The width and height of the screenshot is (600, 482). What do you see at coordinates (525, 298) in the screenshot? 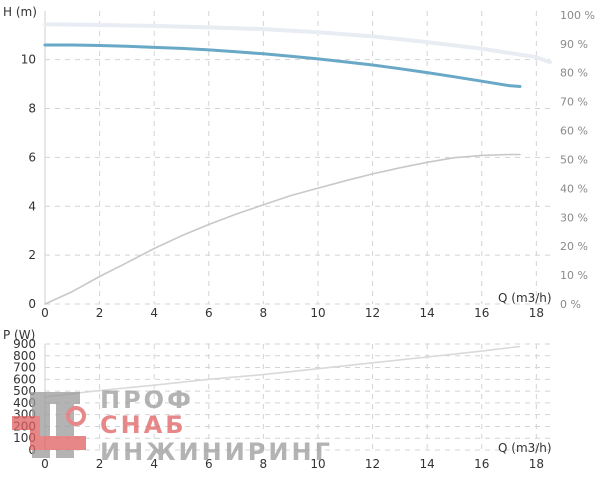
I see `top-x-axis-label: Q (m3/h)` at bounding box center [525, 298].